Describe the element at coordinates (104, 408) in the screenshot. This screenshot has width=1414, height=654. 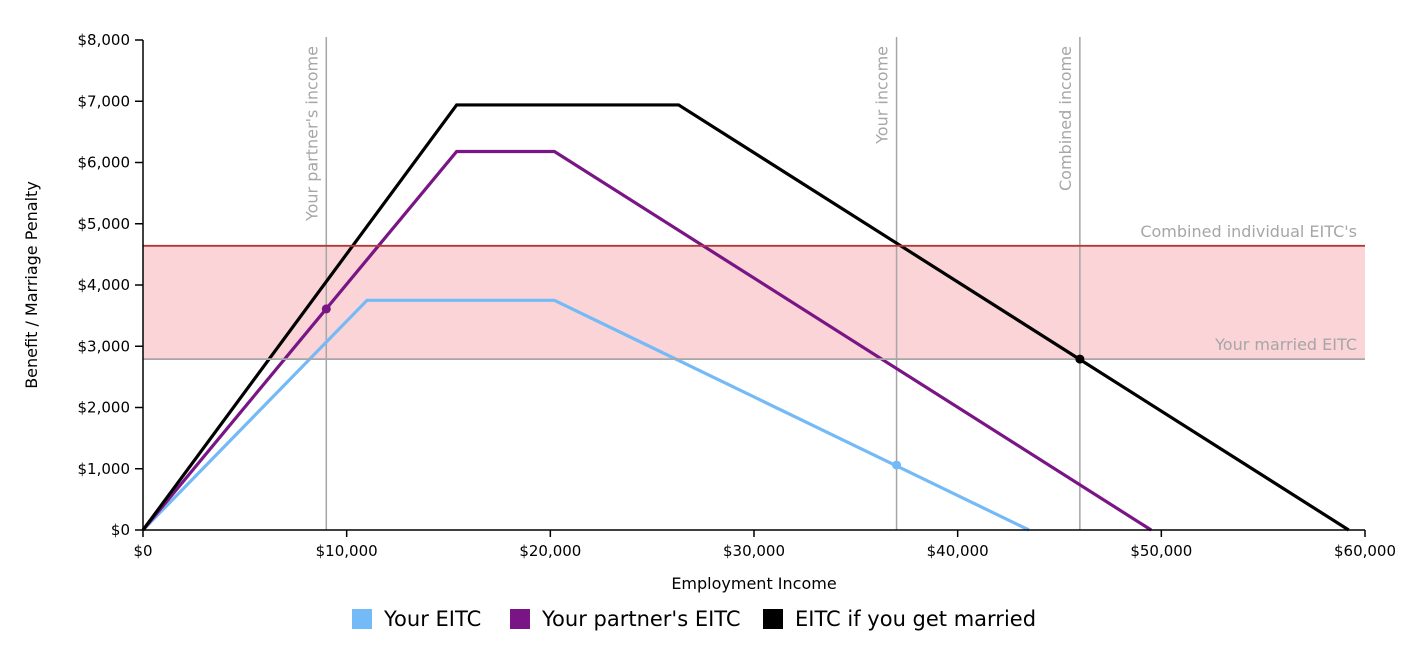
I see `y-tick-label-2: $2,000` at that location.